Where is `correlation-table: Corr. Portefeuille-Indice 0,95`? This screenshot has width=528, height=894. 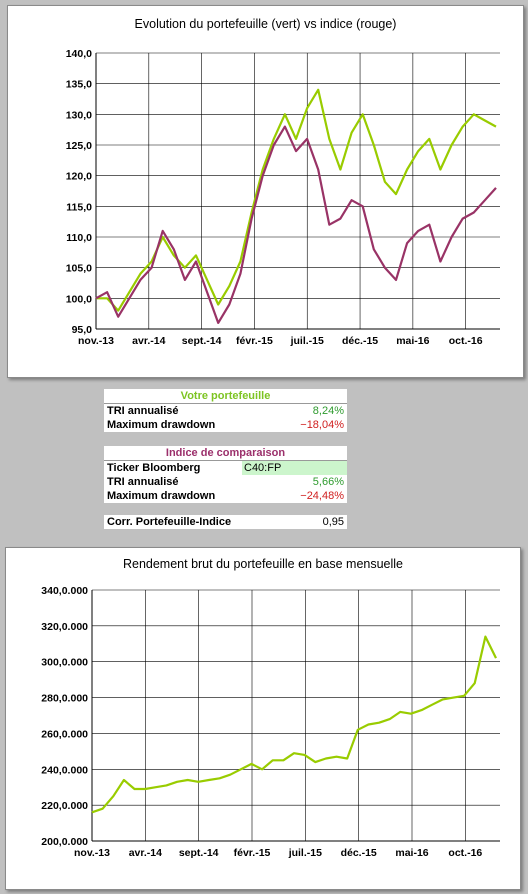 correlation-table: Corr. Portefeuille-Indice 0,95 is located at coordinates (225, 522).